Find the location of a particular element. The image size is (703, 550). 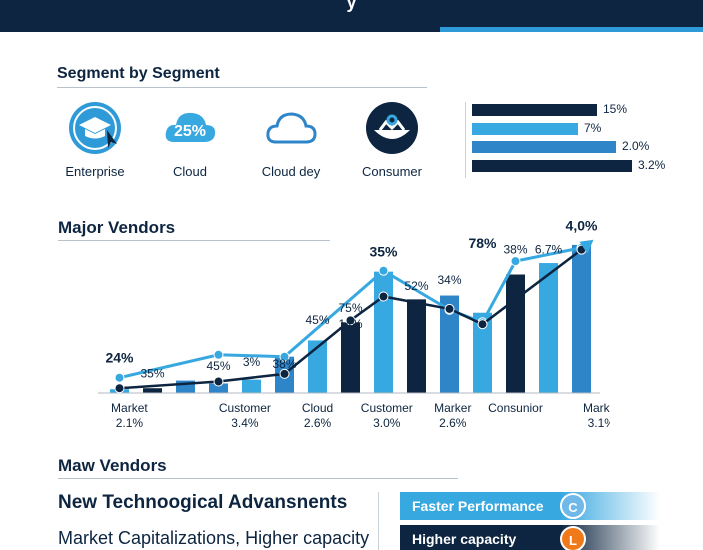

segment-bar-value: 7% is located at coordinates (593, 127).